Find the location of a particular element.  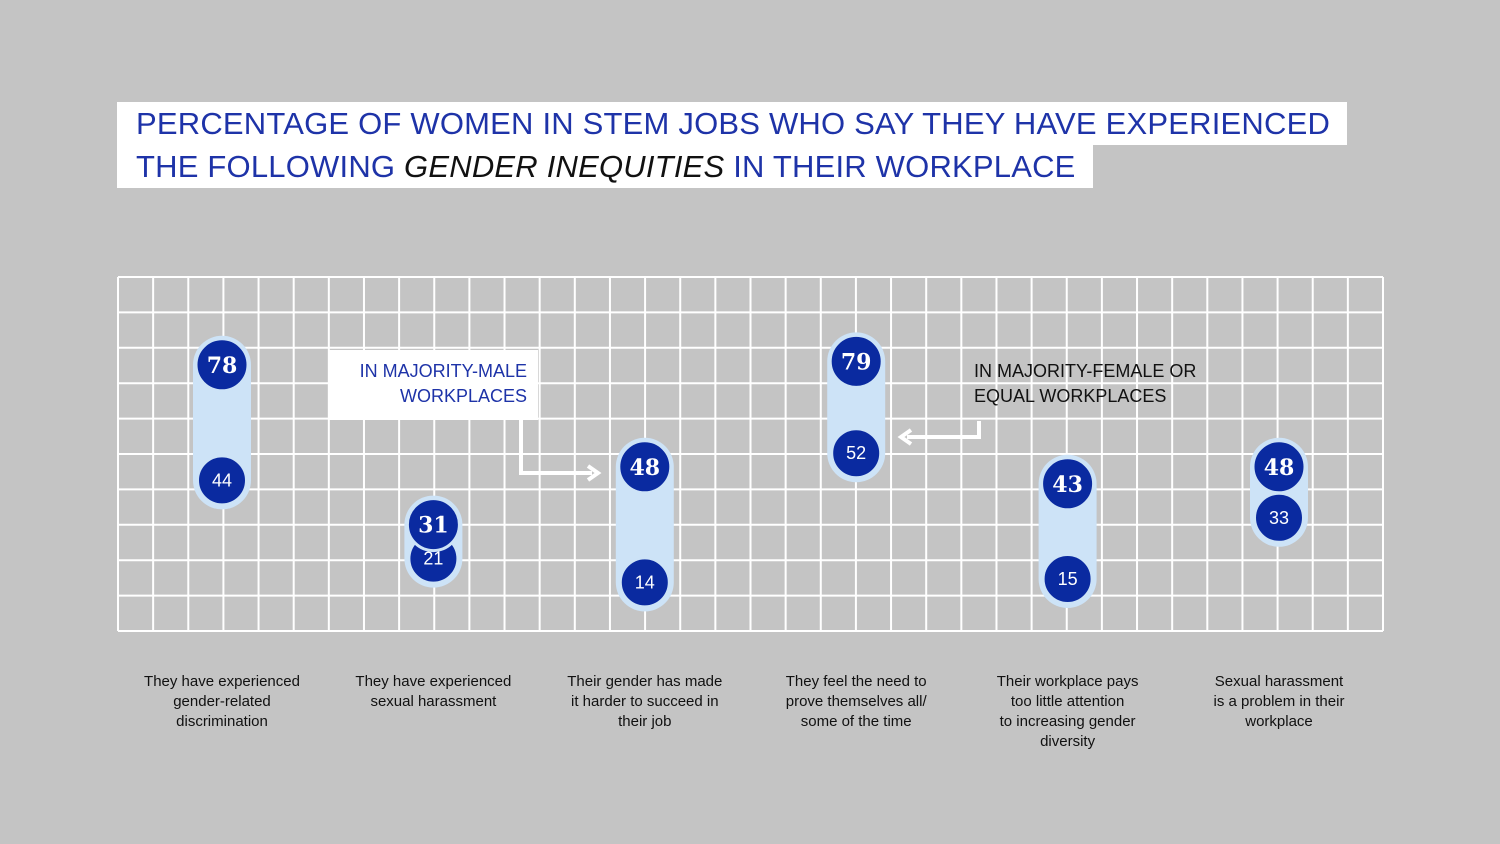

value-label-majority-female: 15 is located at coordinates (1068, 579).